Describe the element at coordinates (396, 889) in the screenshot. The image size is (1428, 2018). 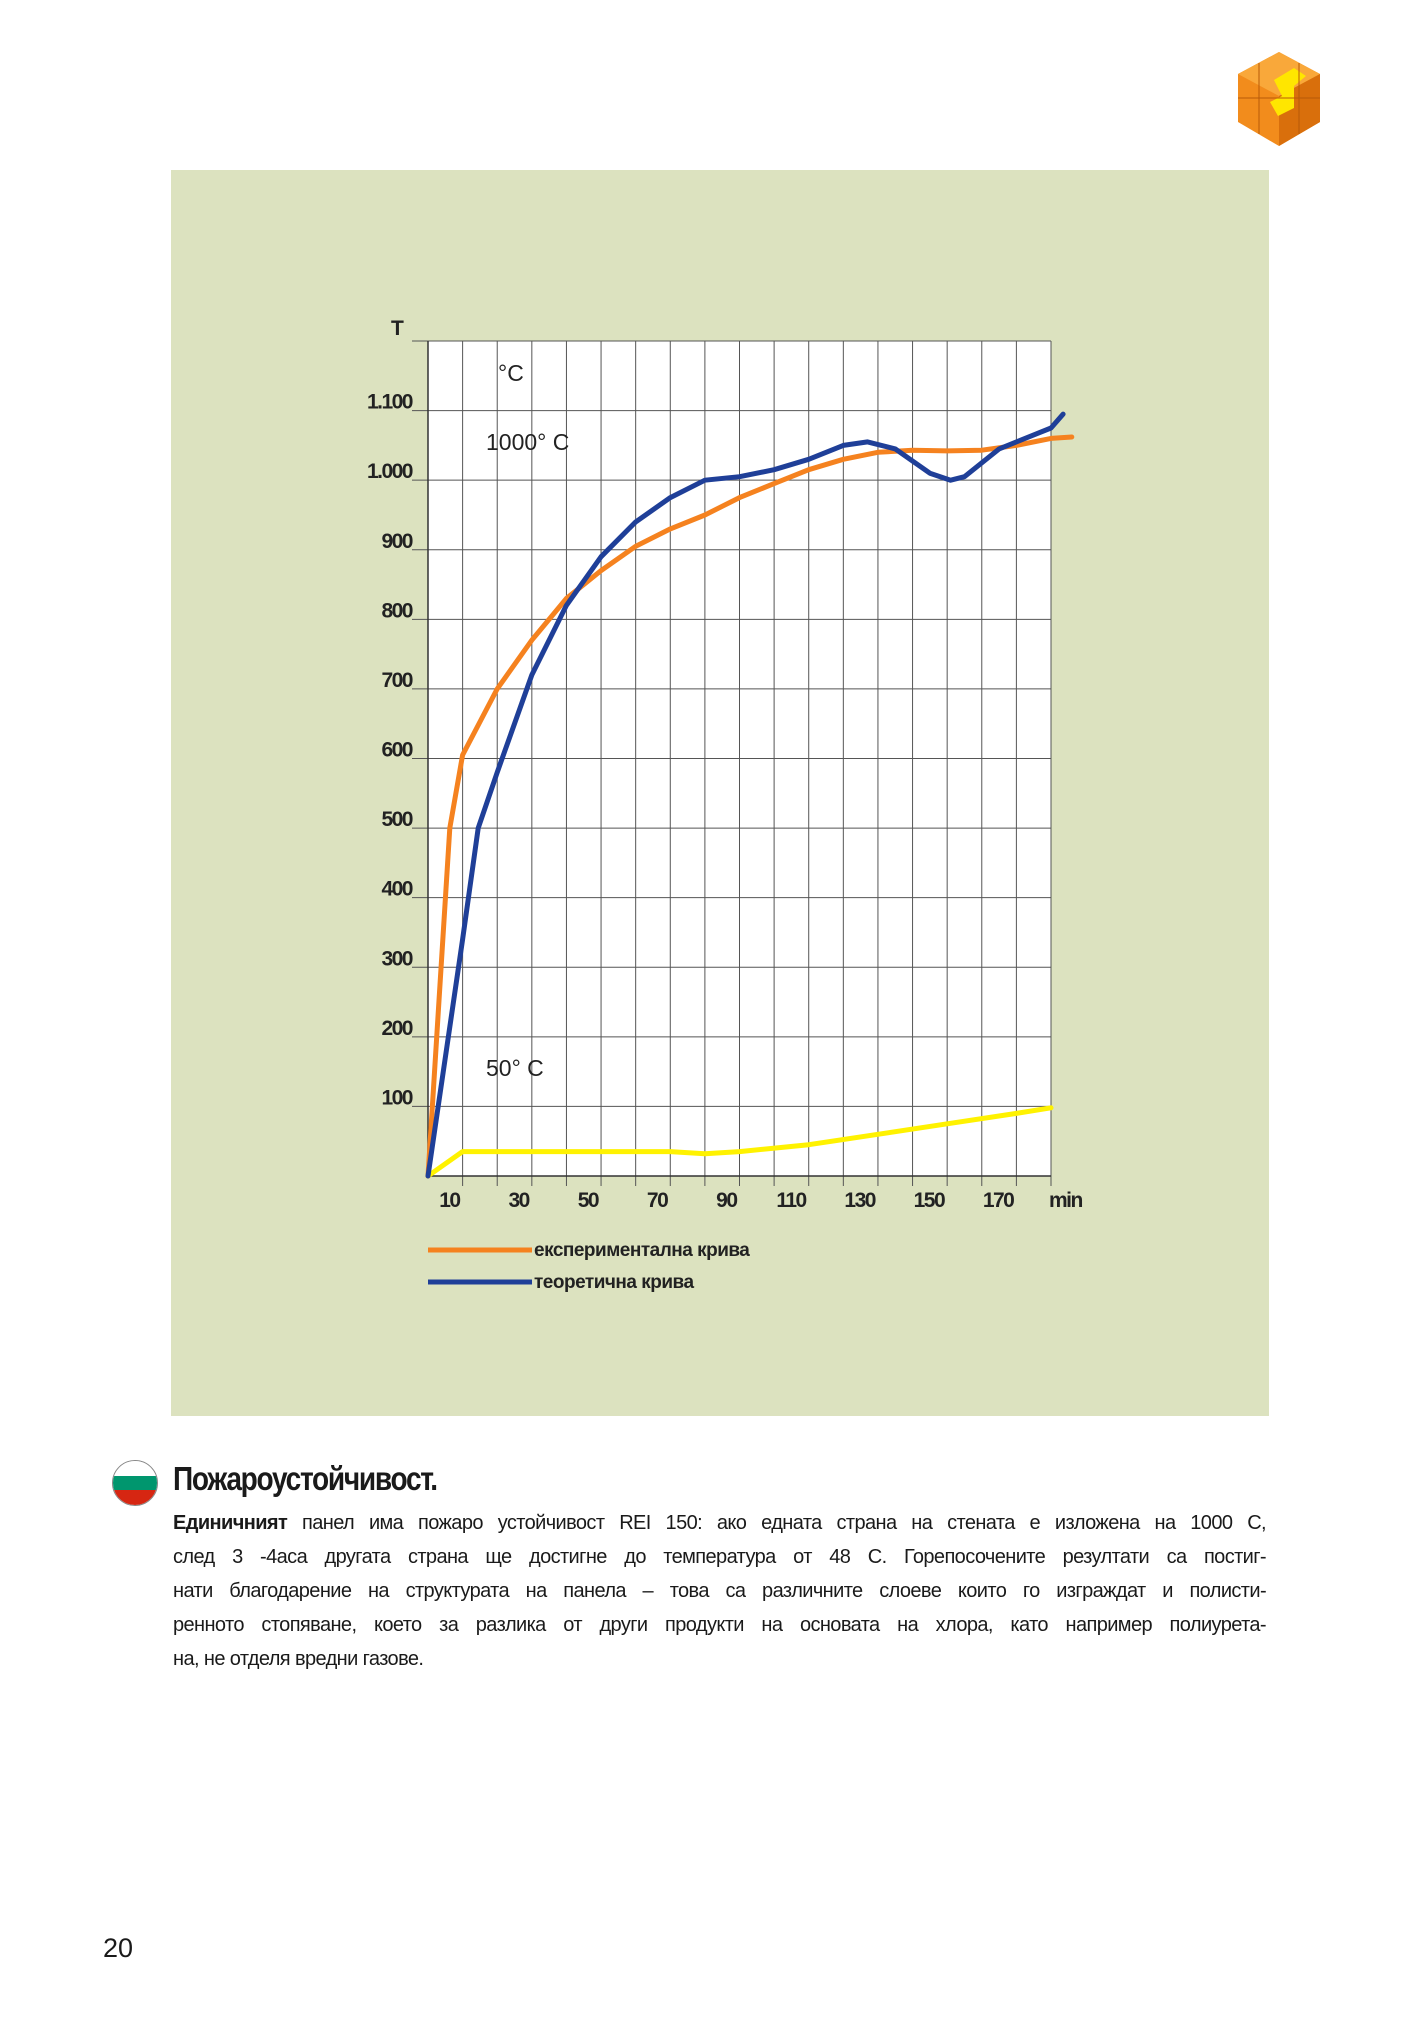
I see `y-tick-label: 400` at that location.